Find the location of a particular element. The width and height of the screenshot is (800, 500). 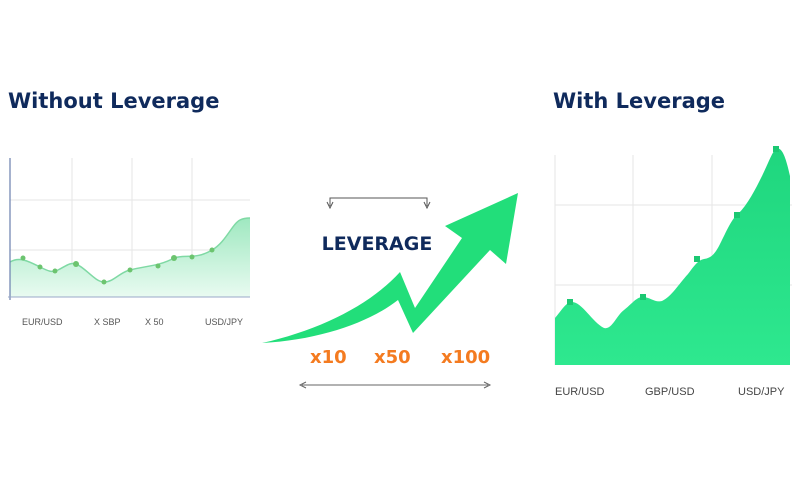

bracket-ticks is located at coordinates (378, 205).